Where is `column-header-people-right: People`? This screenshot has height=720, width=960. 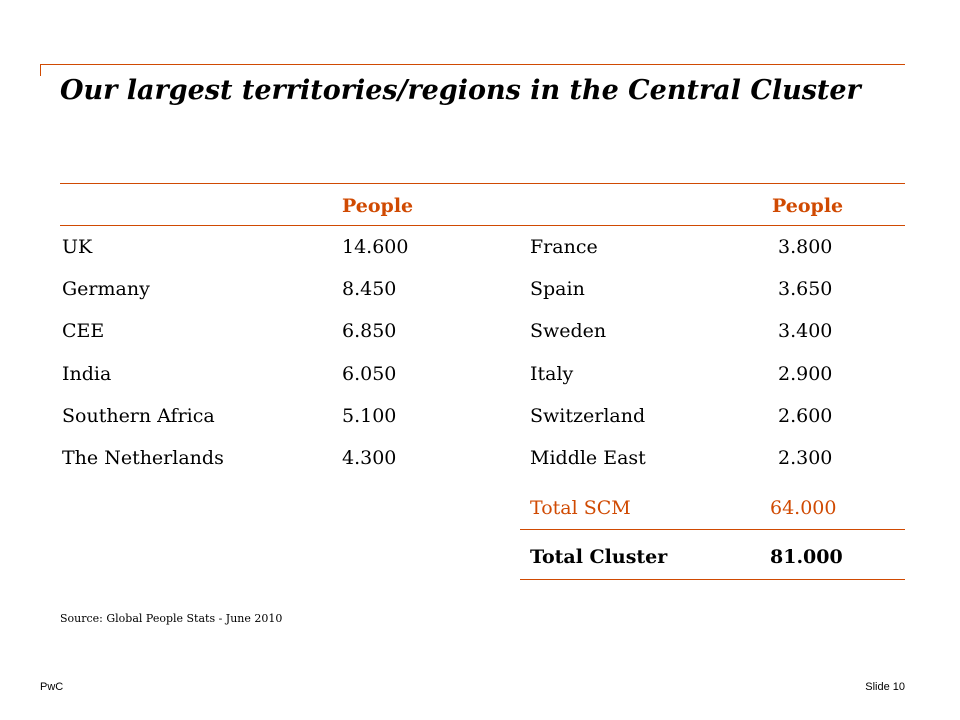
column-header-people-right: People is located at coordinates (808, 206).